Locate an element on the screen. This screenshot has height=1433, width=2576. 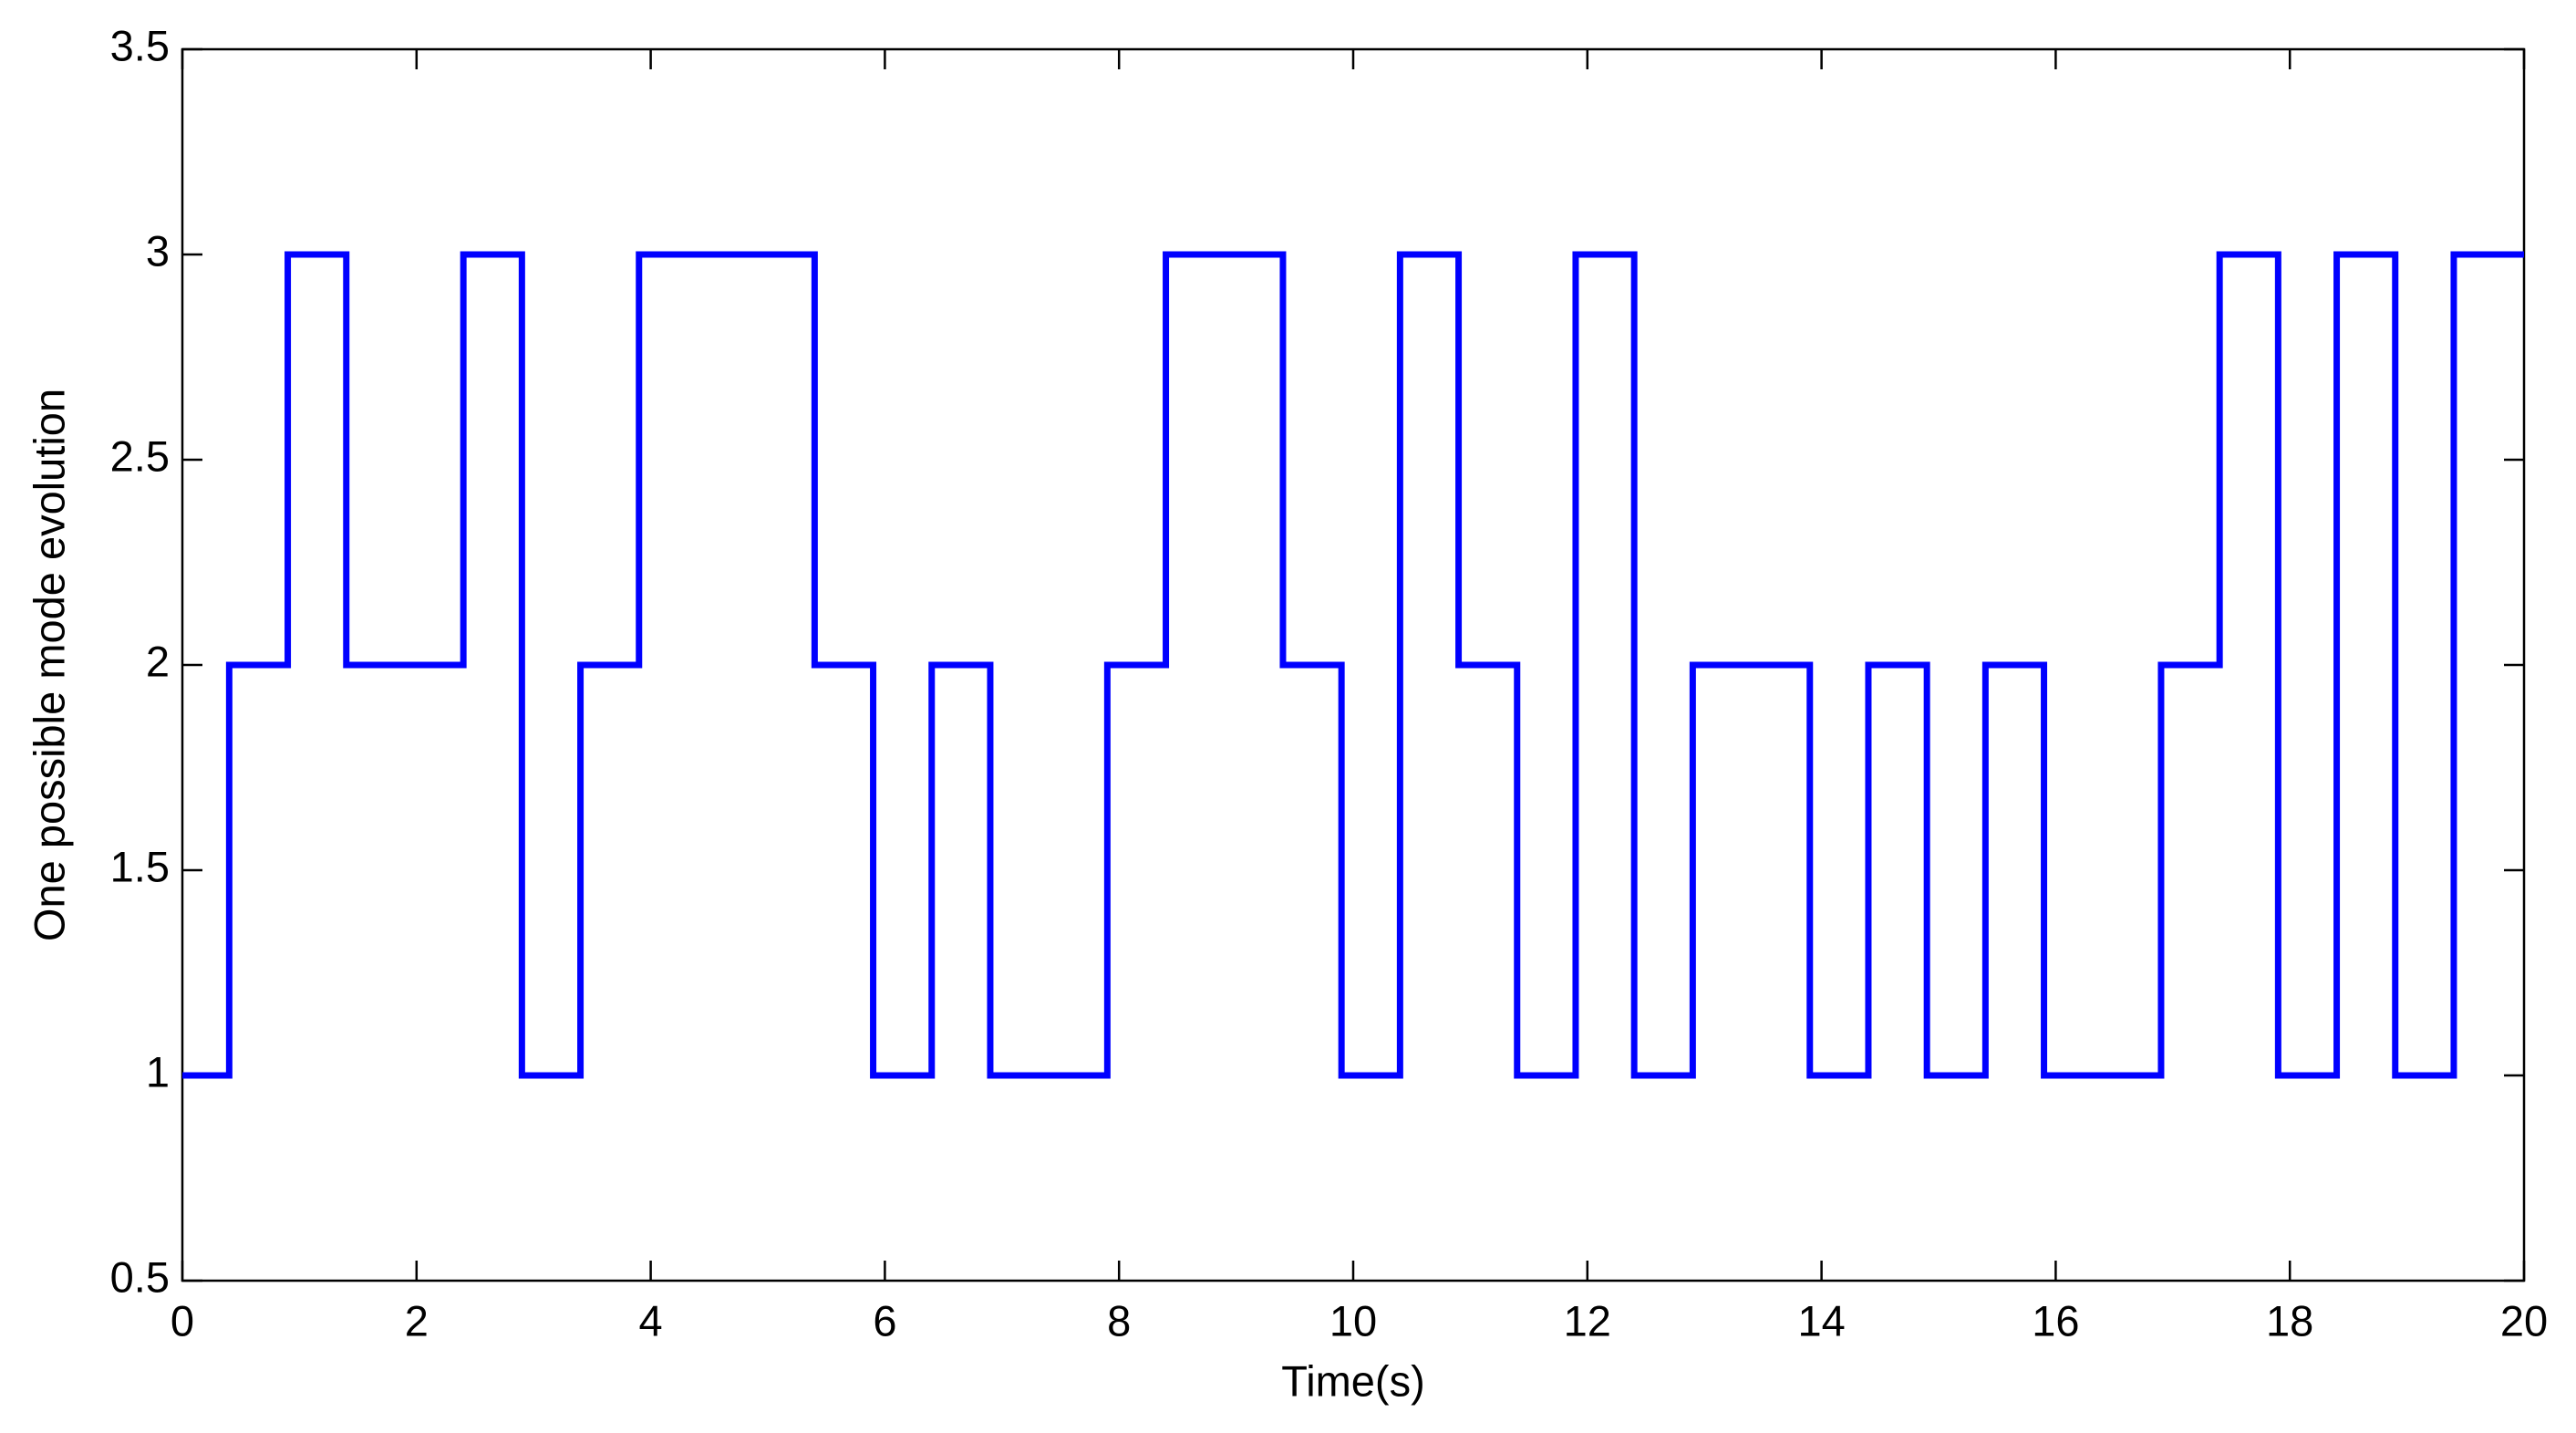
x-tick-label: 4 is located at coordinates (651, 1321).